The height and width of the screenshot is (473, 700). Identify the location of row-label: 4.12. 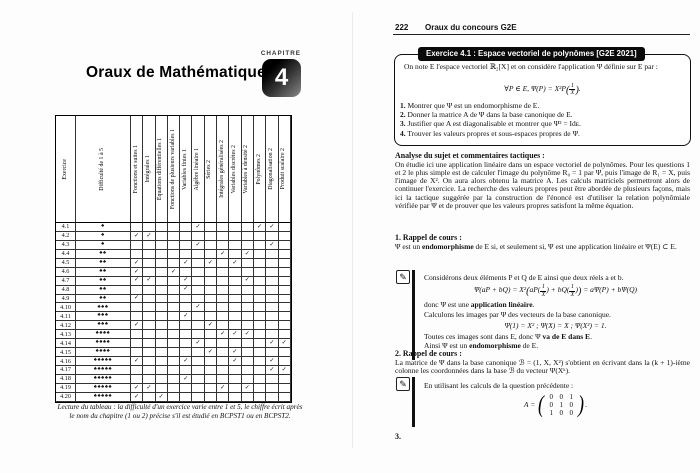
(66, 326).